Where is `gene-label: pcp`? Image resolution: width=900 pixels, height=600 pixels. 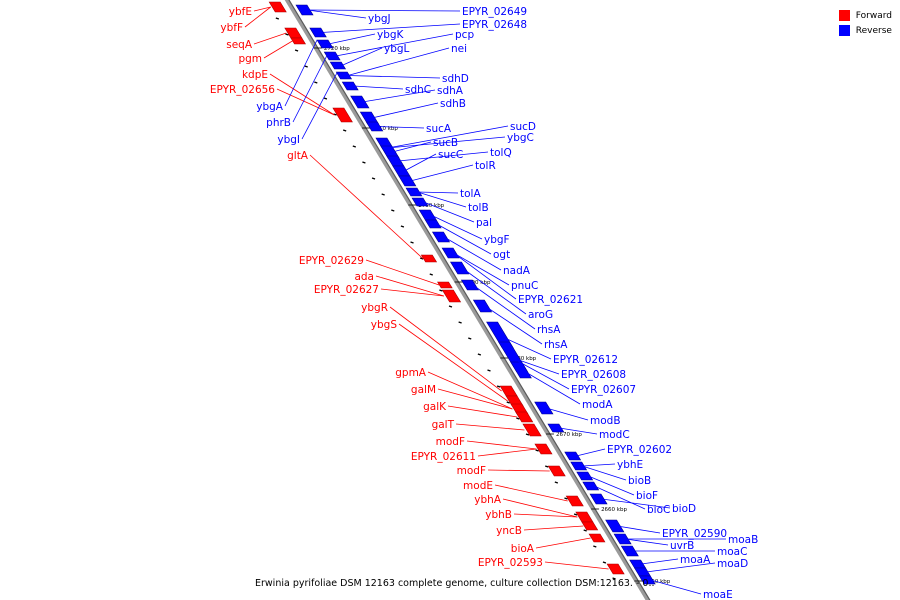 gene-label: pcp is located at coordinates (464, 35).